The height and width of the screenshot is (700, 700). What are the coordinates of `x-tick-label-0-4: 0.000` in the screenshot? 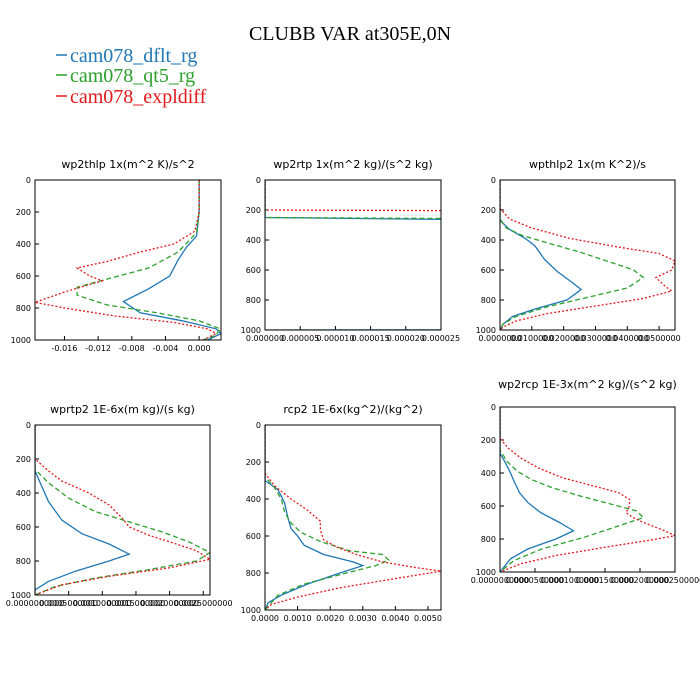 It's located at (199, 348).